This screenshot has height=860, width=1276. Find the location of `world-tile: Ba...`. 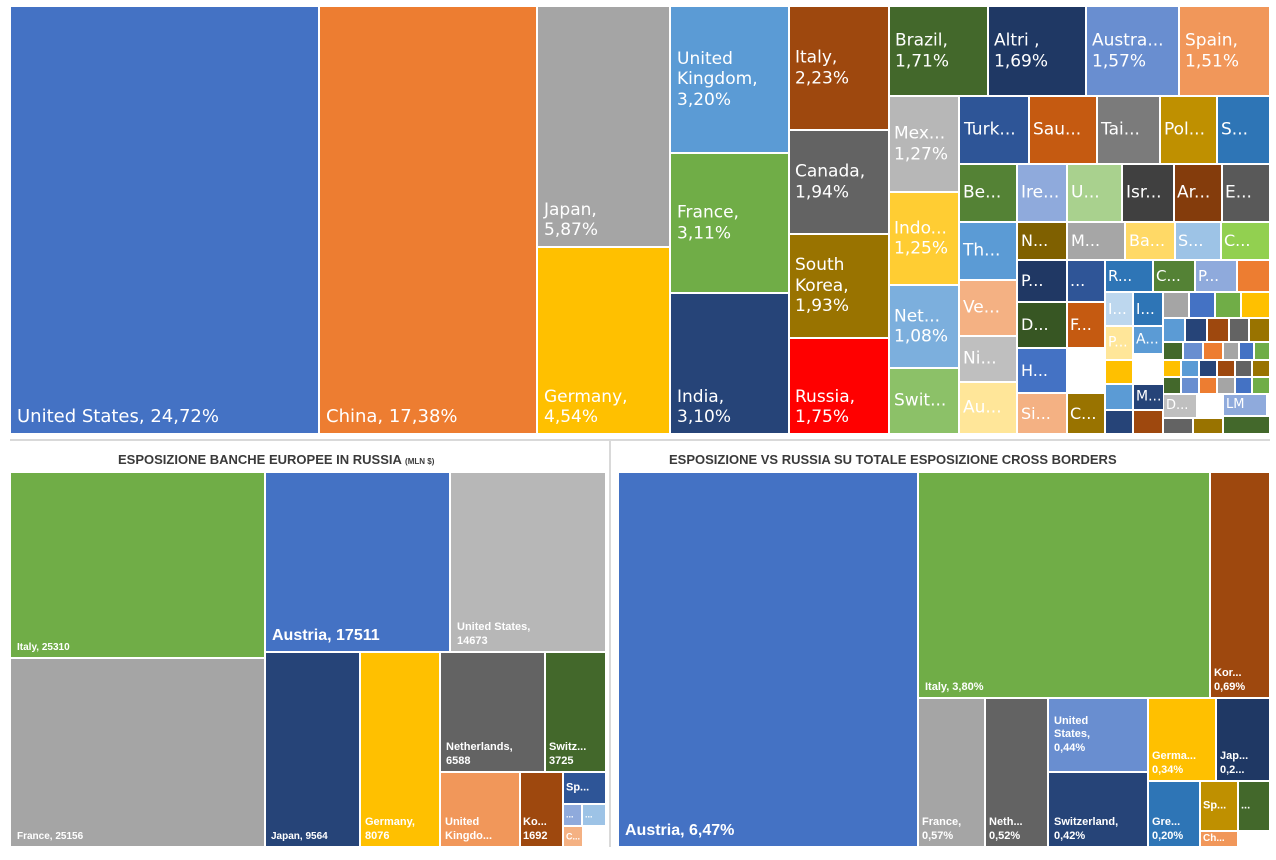

world-tile: Ba... is located at coordinates (1150, 241).